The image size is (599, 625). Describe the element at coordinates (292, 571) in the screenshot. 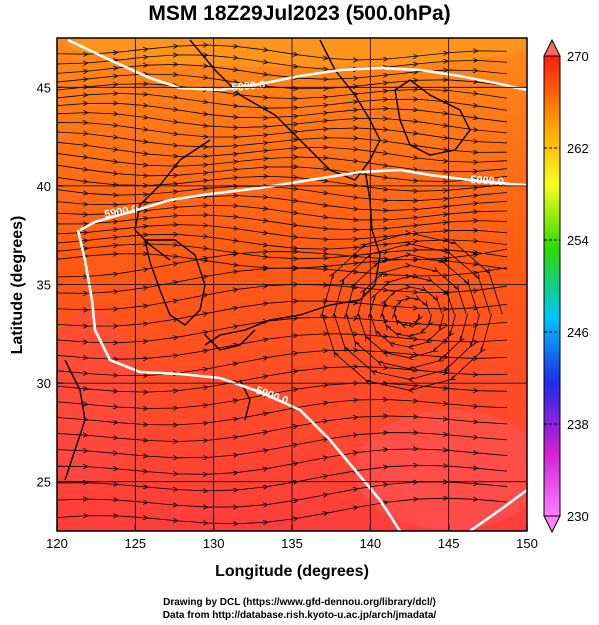

I see `x-axis-label: Longitude (degrees)` at that location.